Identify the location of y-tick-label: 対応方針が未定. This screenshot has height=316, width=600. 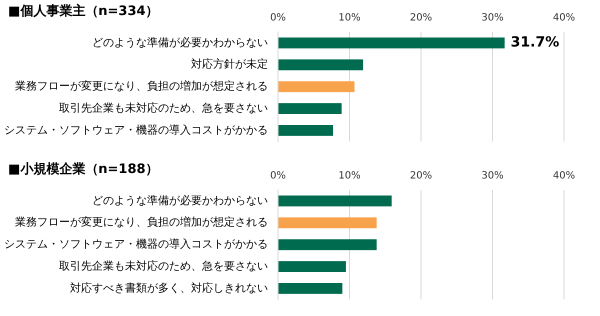
(229, 64).